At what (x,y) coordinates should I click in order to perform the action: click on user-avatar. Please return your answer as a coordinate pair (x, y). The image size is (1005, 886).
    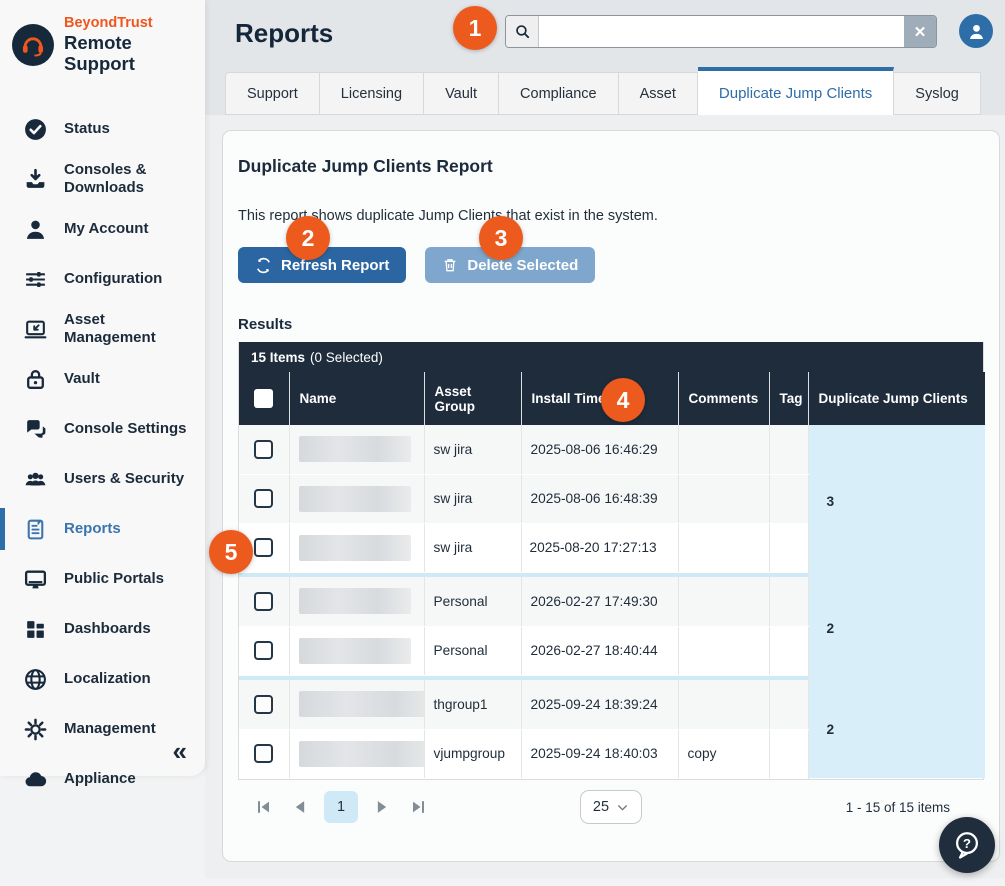
    Looking at the image, I should click on (976, 31).